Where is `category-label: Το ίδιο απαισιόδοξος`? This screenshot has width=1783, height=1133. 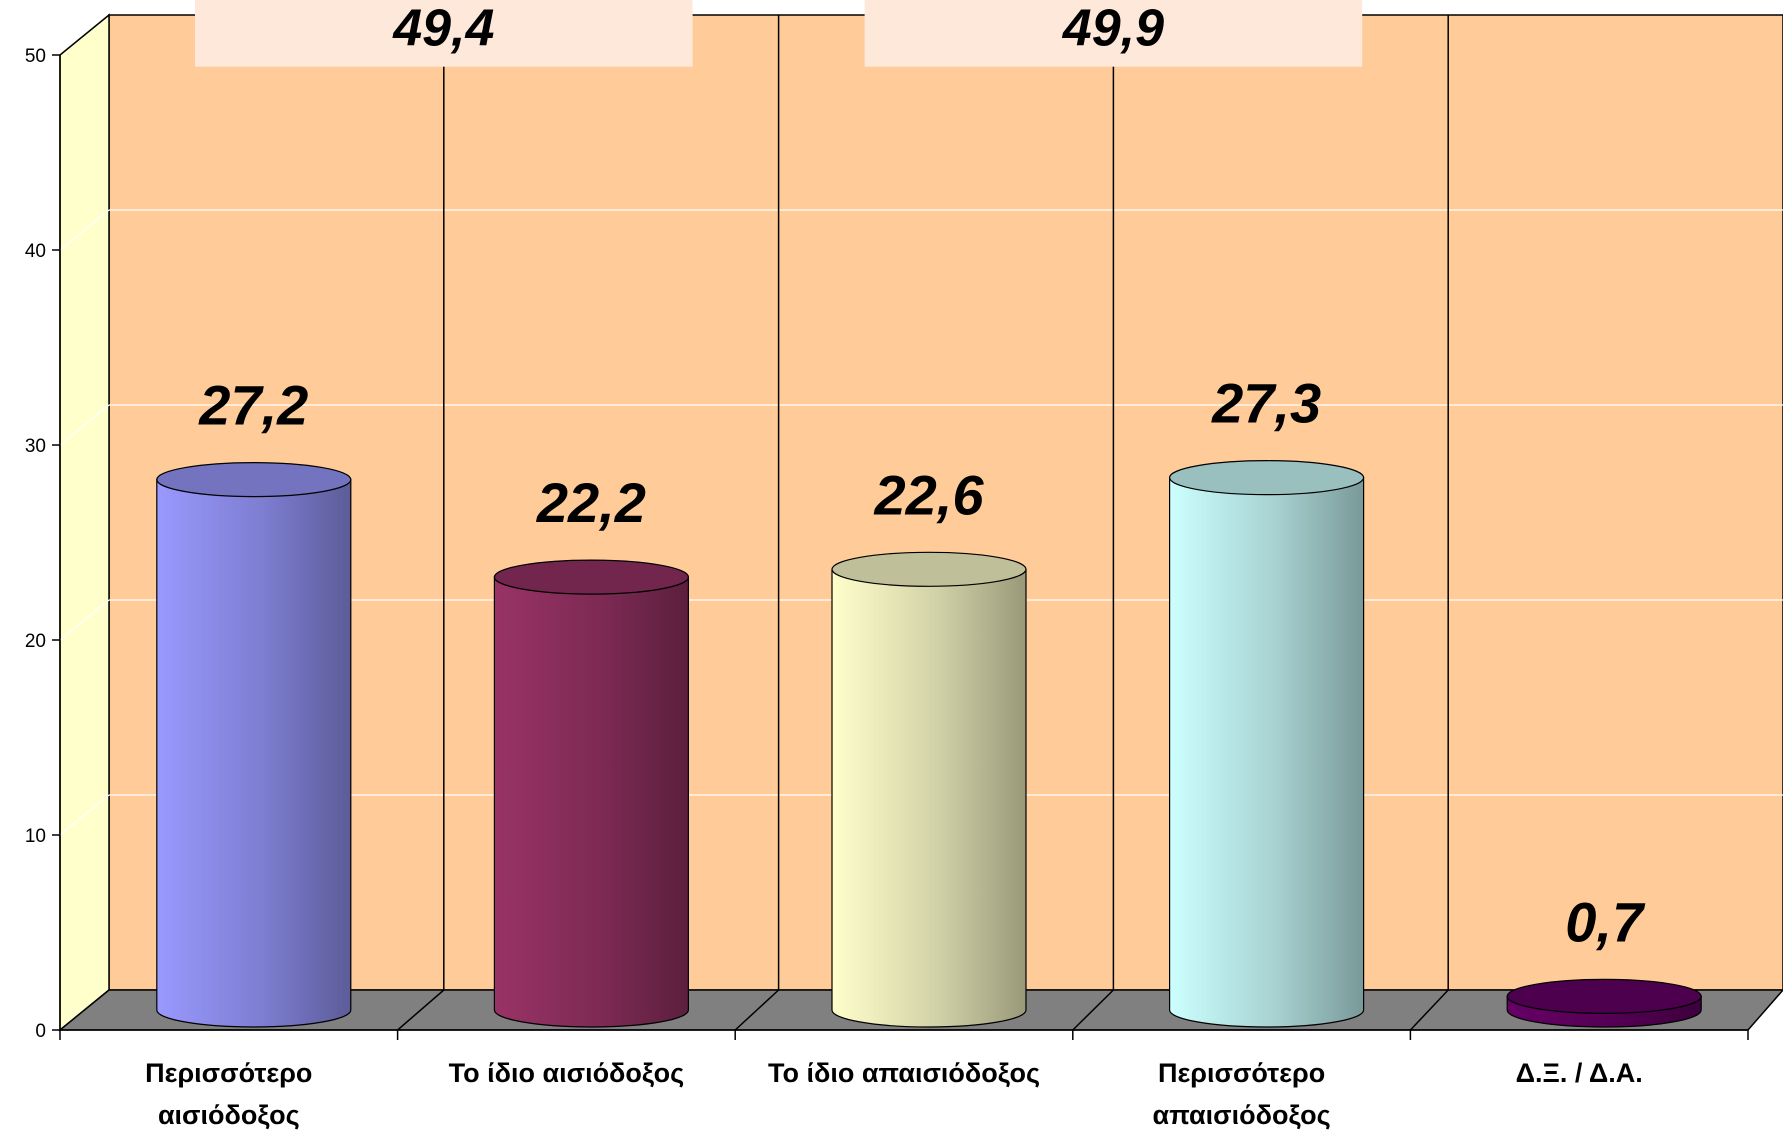
category-label: Το ίδιο απαισιόδοξος is located at coordinates (904, 1073).